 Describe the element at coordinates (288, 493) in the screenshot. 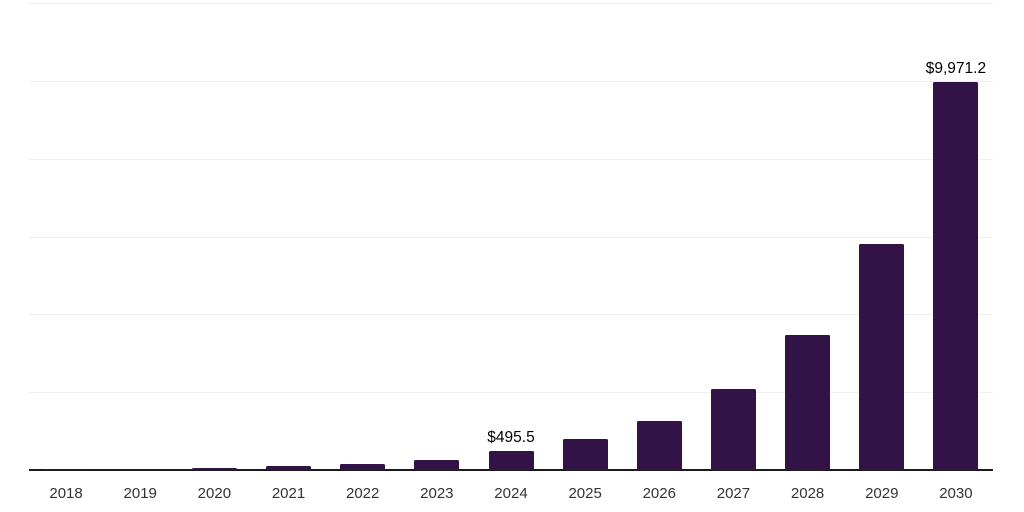

I see `x-axis-label-2021: 2021` at that location.